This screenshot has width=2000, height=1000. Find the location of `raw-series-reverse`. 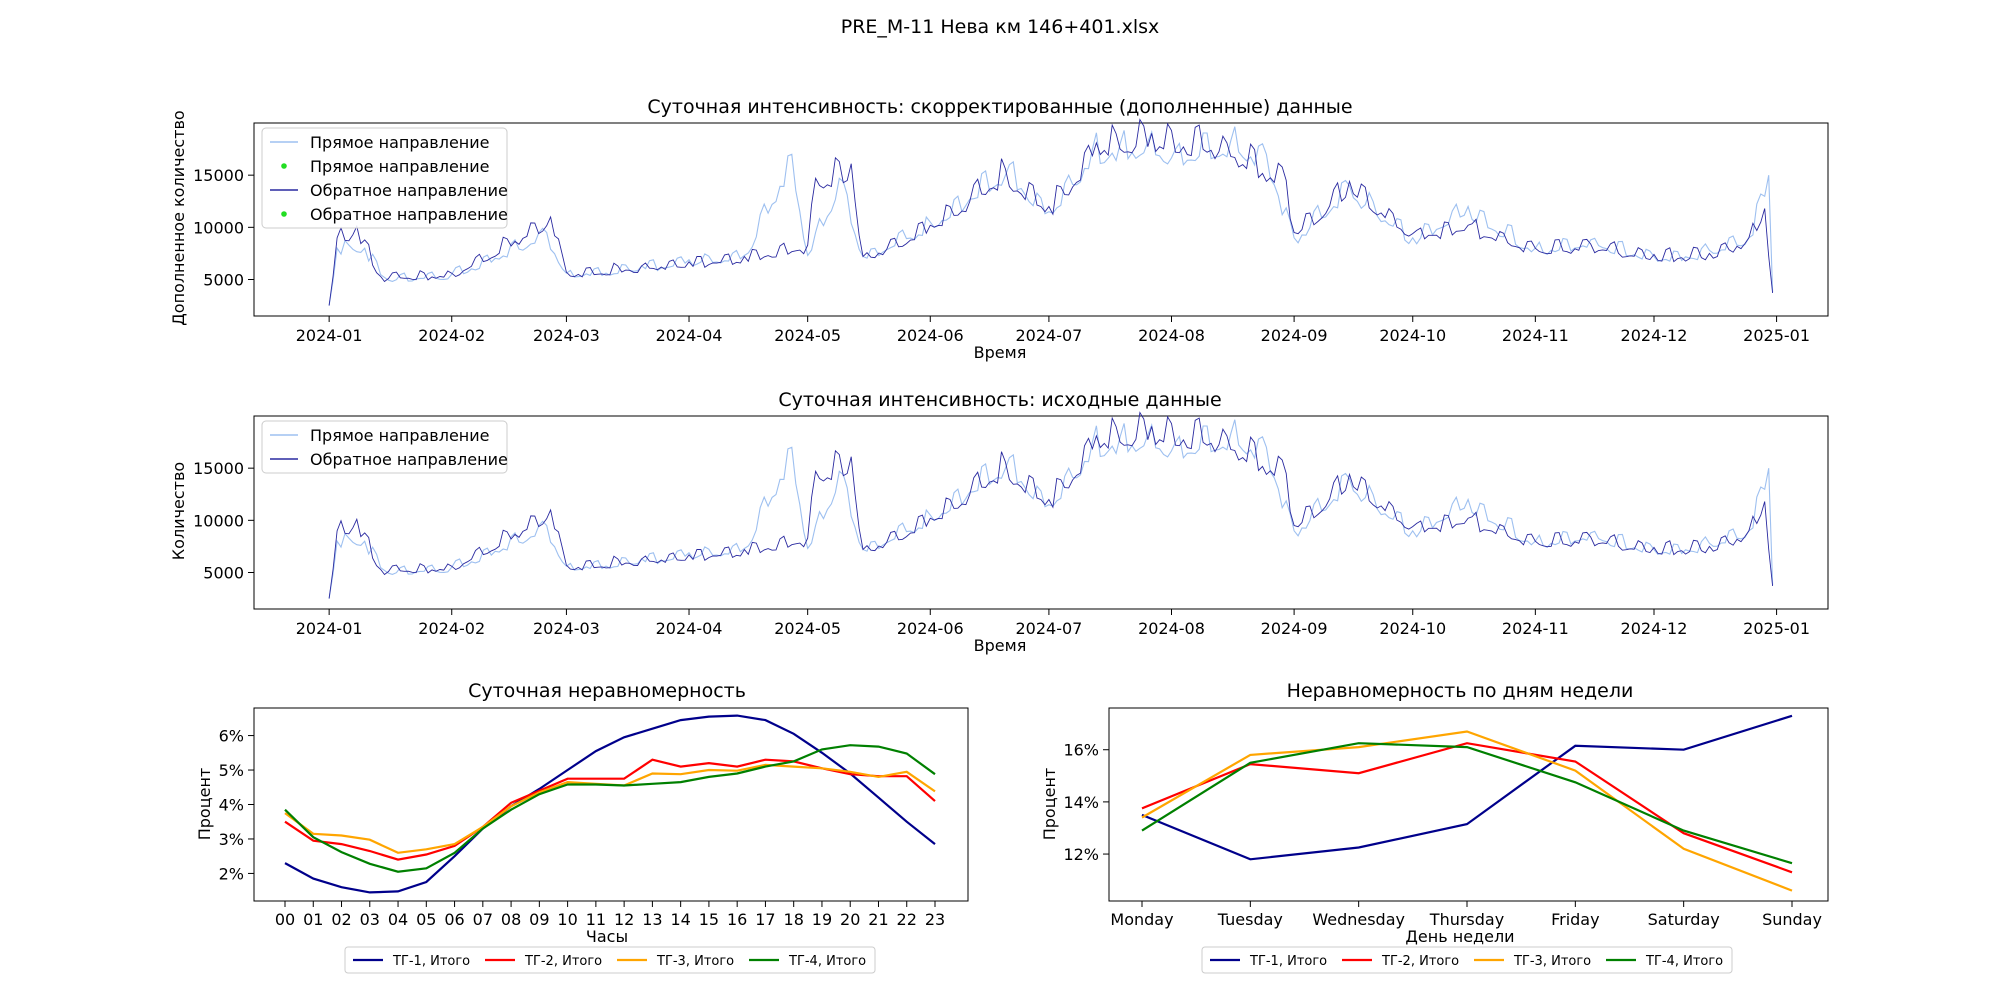

raw-series-reverse is located at coordinates (1051, 505).